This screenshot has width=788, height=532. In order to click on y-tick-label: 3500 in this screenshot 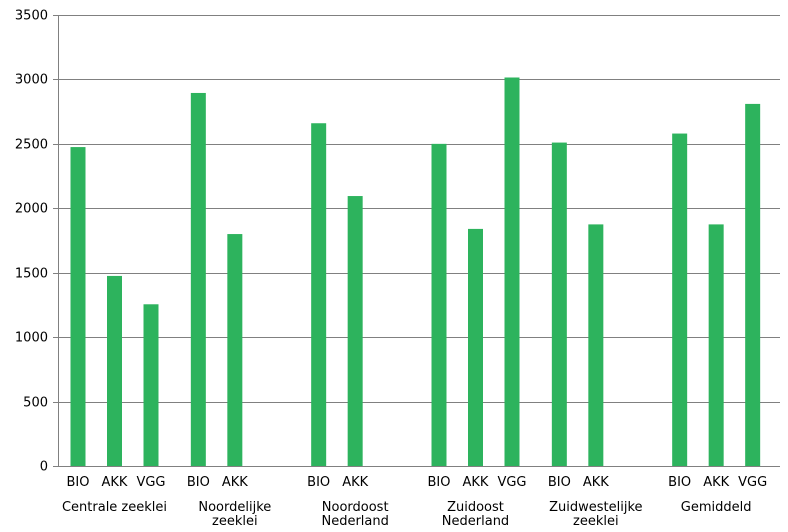, I will do `click(31, 16)`.